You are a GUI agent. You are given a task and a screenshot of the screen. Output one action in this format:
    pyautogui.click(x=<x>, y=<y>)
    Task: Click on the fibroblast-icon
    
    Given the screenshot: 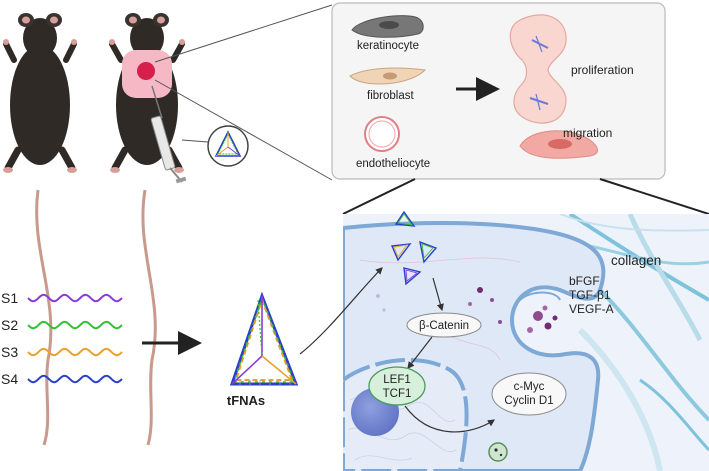 What is the action you would take?
    pyautogui.click(x=388, y=76)
    